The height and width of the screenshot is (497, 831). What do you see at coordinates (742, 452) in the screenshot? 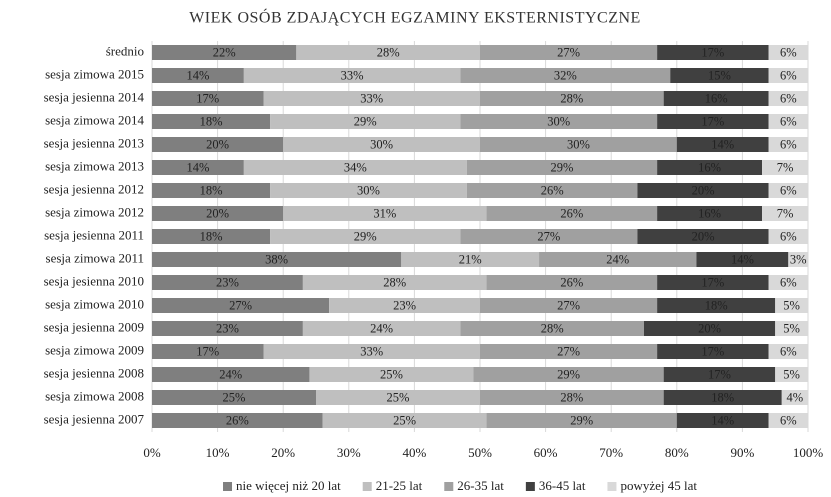
I see `x-tick-label: 90%` at bounding box center [742, 452].